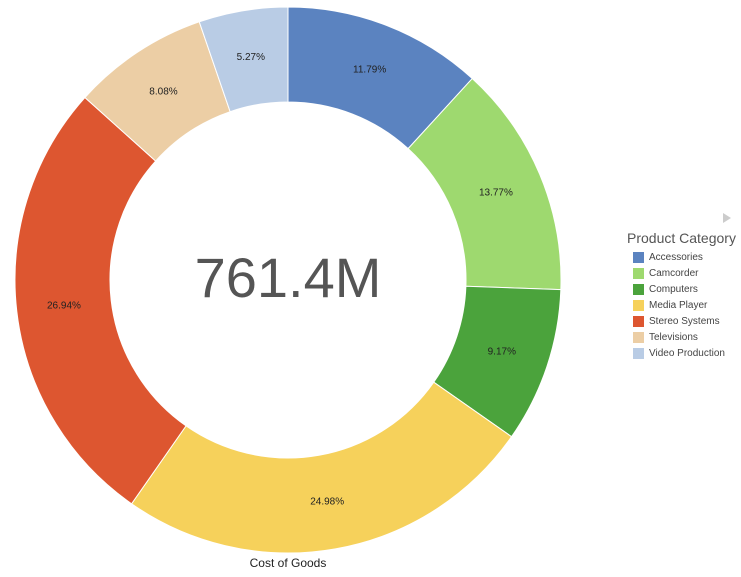  What do you see at coordinates (496, 192) in the screenshot?
I see `data-label: 13.77%` at bounding box center [496, 192].